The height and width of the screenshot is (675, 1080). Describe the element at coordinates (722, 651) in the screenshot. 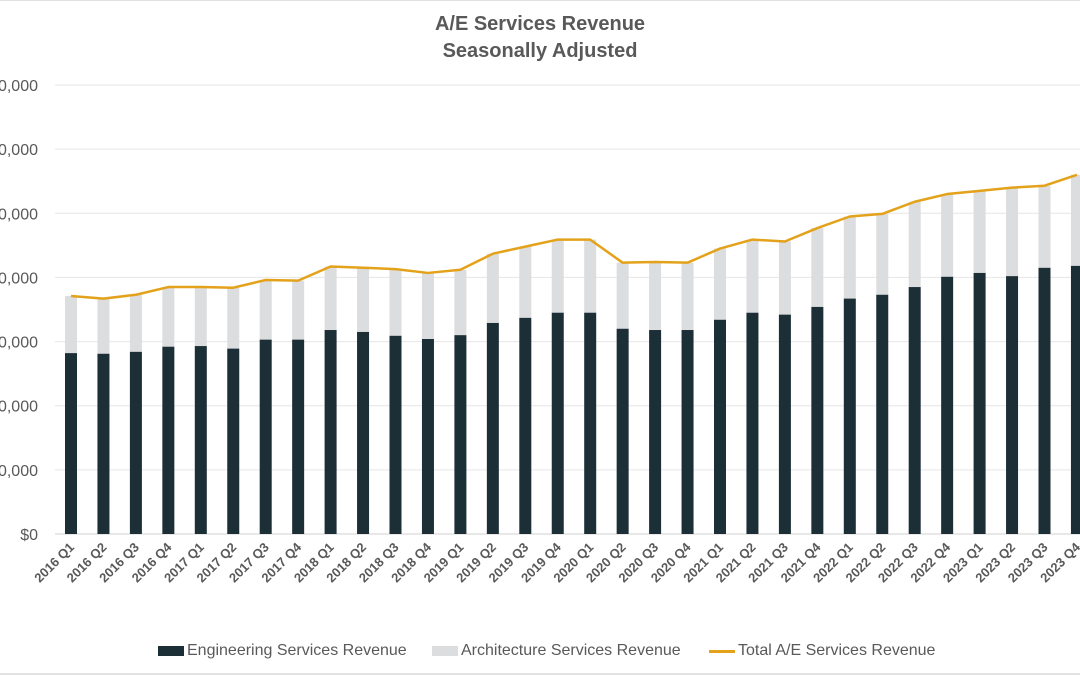

I see `legend-swatch-total` at that location.